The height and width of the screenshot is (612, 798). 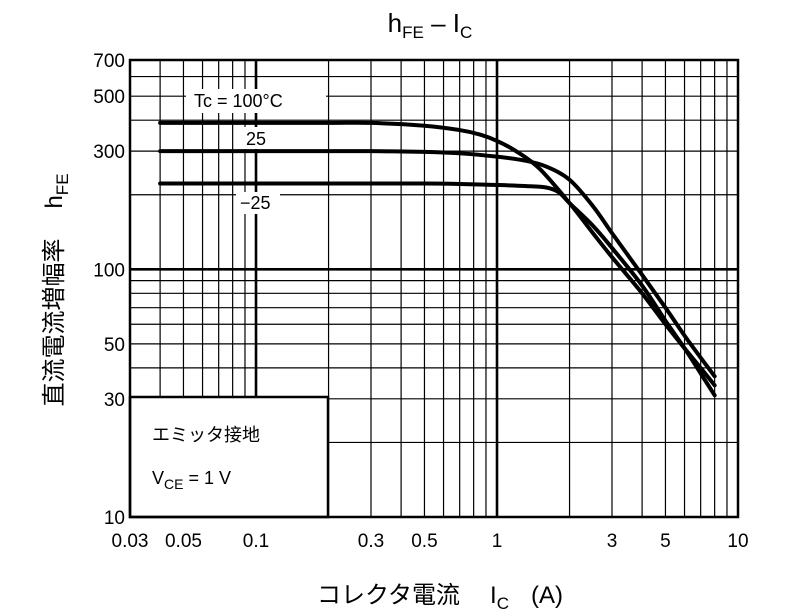 I want to click on y-tick-label: 300, so click(x=109, y=152).